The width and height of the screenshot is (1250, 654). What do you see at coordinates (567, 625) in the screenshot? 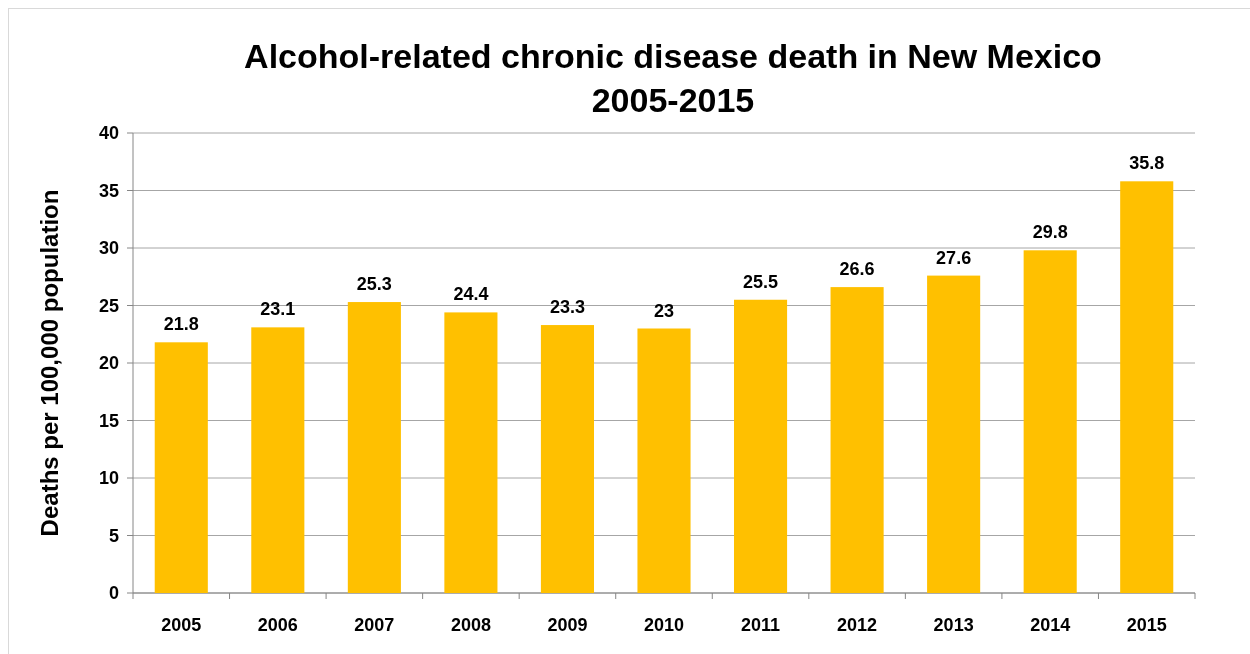
I see `x-tick-label: 2009` at bounding box center [567, 625].